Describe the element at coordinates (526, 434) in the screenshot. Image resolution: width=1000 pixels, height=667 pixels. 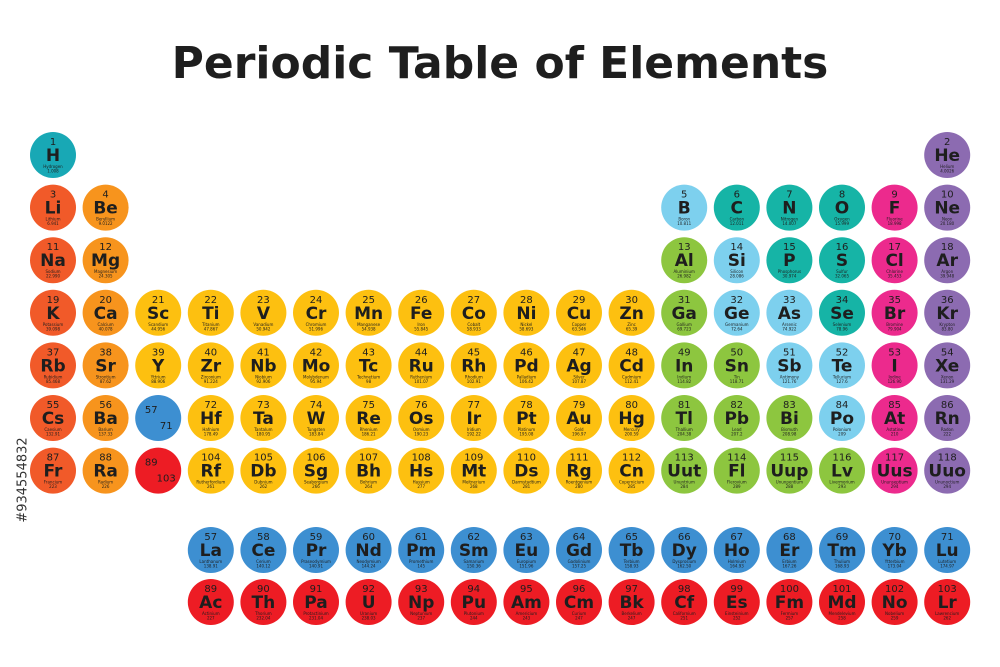
I see `atomic-mass: 195.08` at that location.